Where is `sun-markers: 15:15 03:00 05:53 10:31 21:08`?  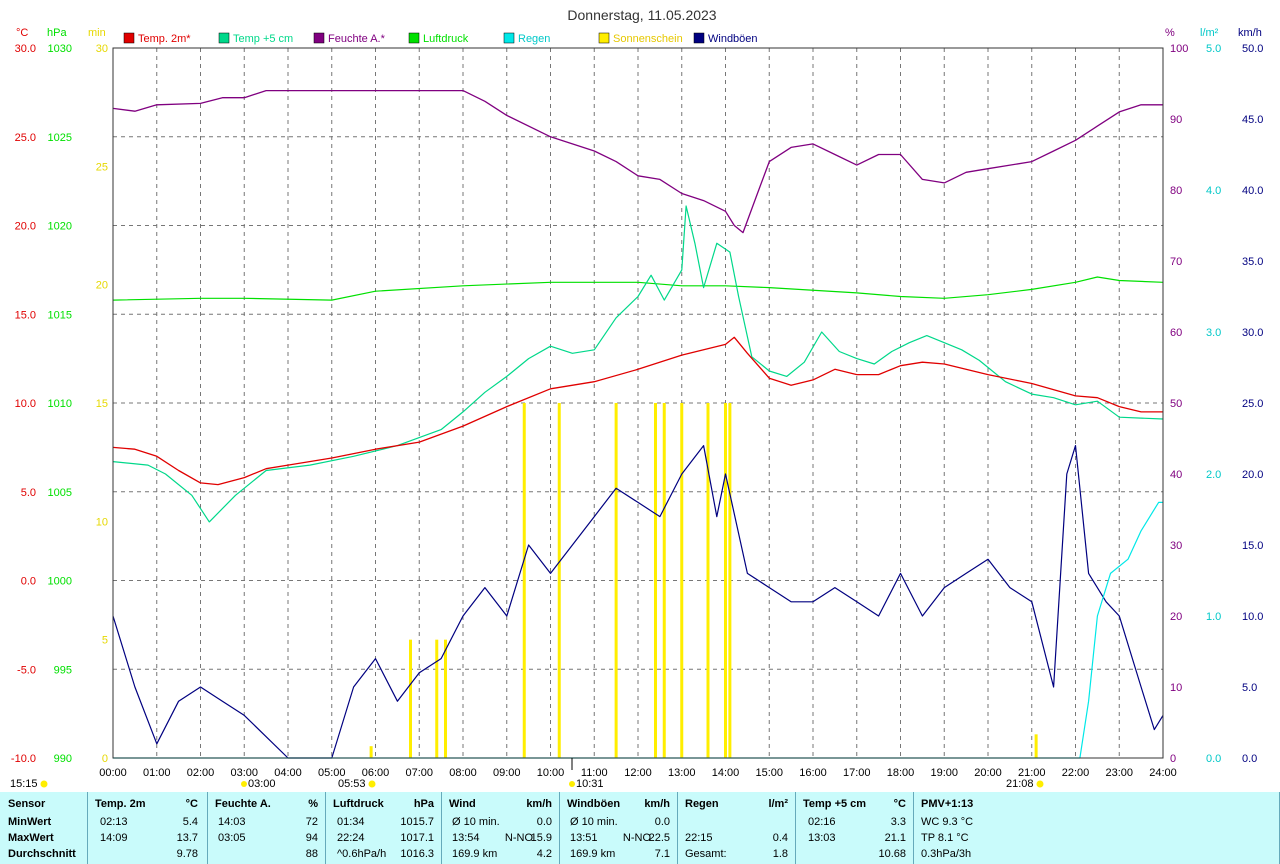
sun-markers: 15:15 03:00 05:53 10:31 21:08 is located at coordinates (527, 774).